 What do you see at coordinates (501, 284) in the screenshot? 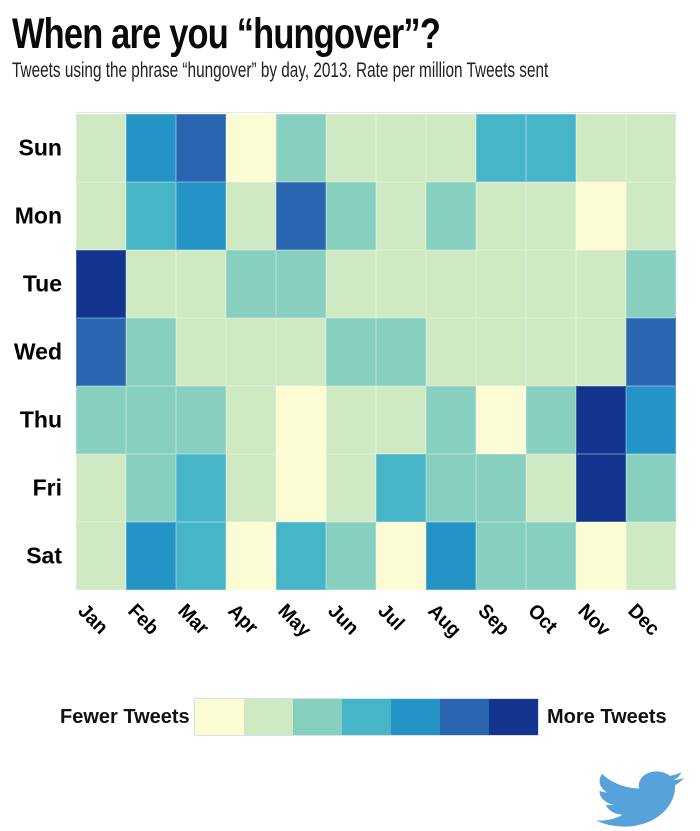
I see `heatmap-cell-tue-sep` at bounding box center [501, 284].